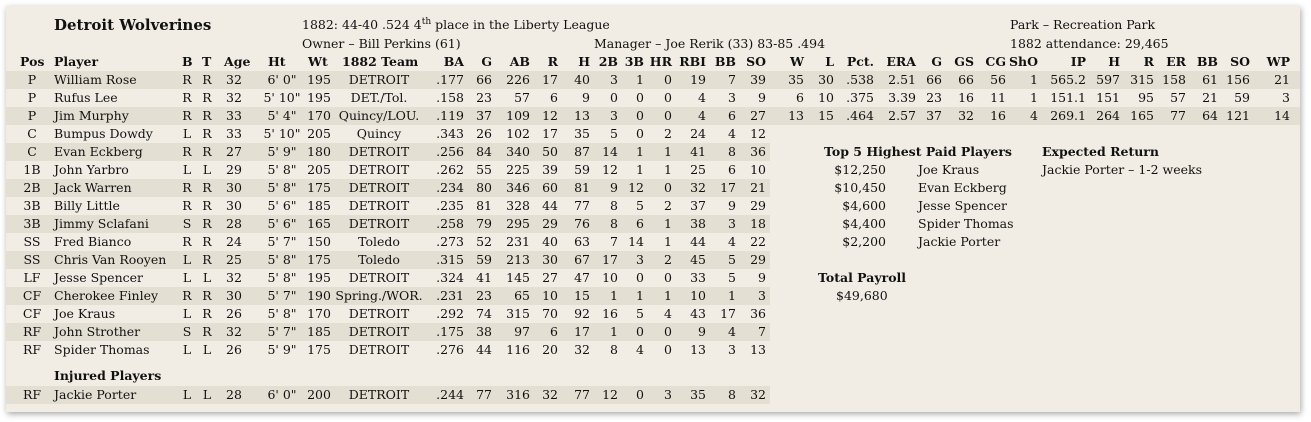 The width and height of the screenshot is (1311, 422). Describe the element at coordinates (379, 259) in the screenshot. I see `cell-team: Toledo` at that location.